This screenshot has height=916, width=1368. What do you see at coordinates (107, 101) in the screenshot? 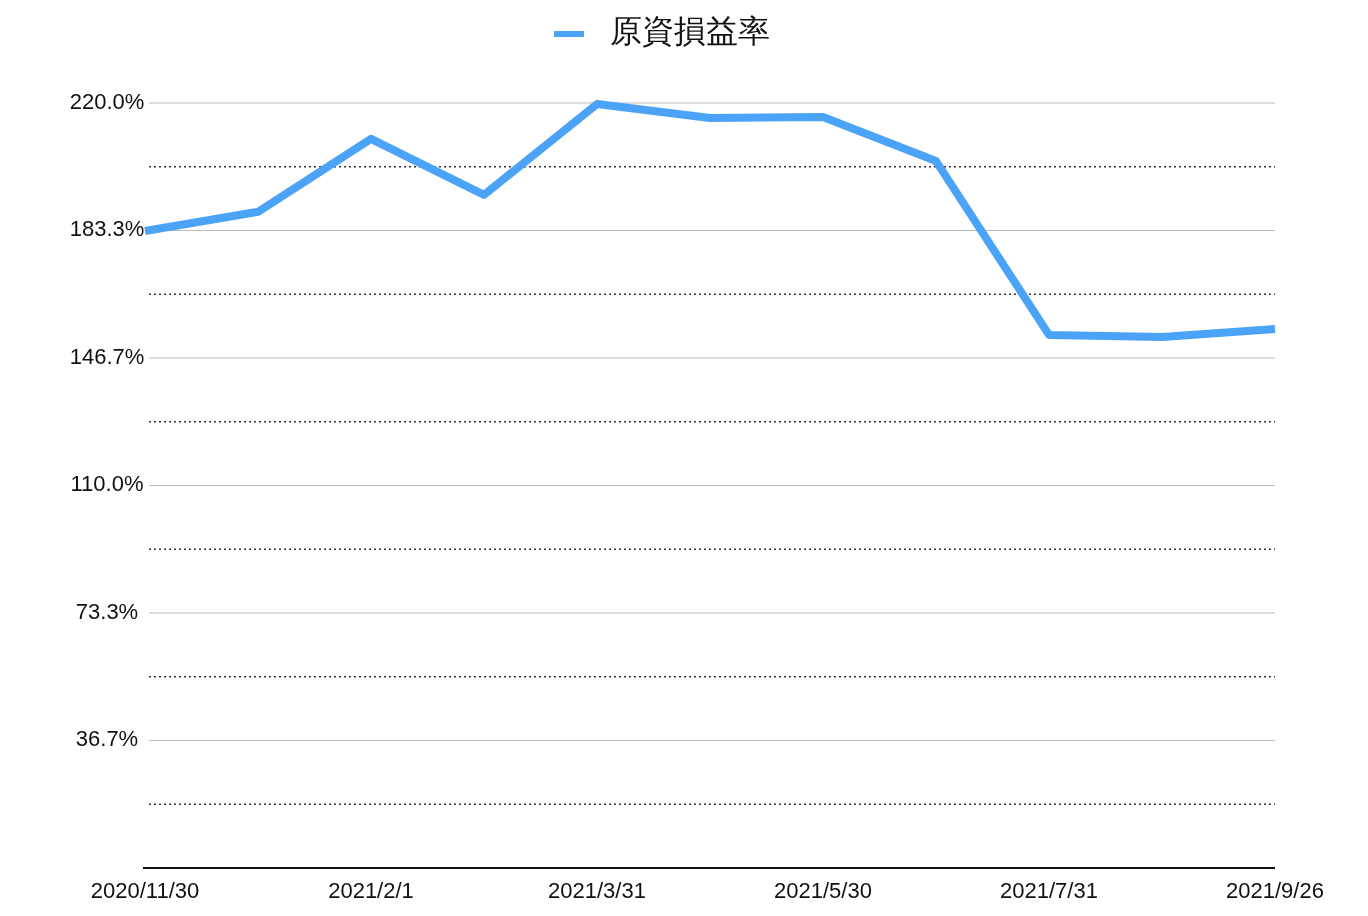
I see `y-tick-label: 220.0%` at bounding box center [107, 101].